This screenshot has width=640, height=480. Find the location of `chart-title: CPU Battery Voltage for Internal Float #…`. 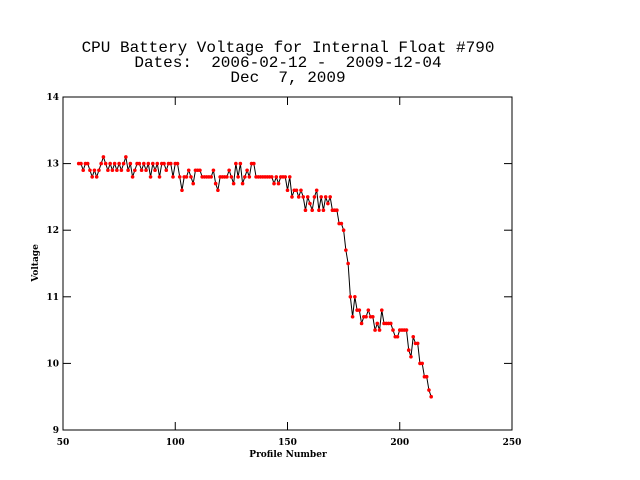

chart-title: CPU Battery Voltage for Internal Float #… is located at coordinates (288, 48).